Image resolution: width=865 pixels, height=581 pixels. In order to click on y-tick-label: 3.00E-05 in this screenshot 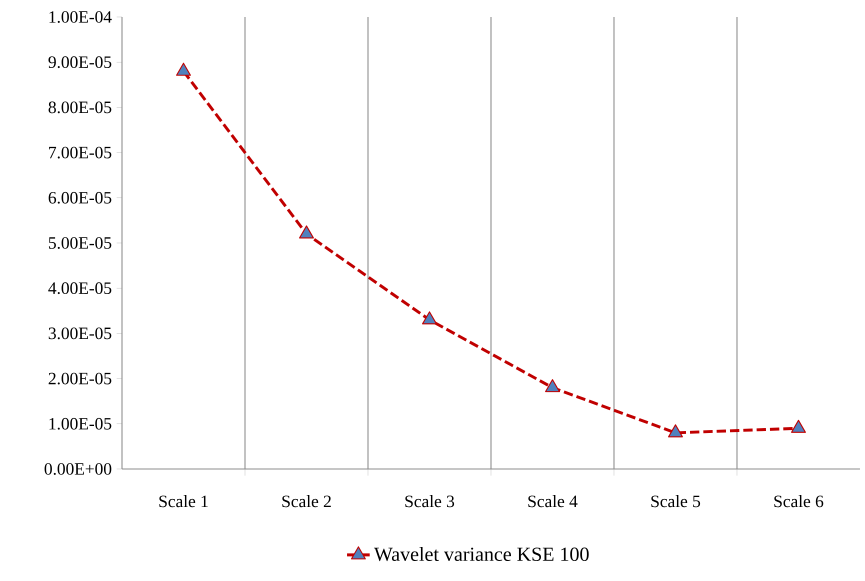, I will do `click(80, 334)`.